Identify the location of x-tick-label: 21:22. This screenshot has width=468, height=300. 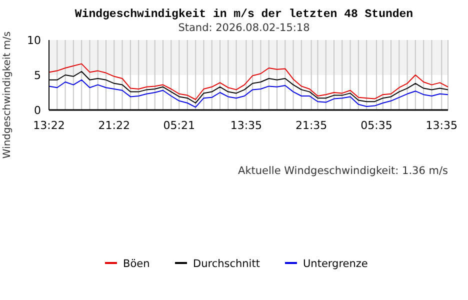
(114, 125).